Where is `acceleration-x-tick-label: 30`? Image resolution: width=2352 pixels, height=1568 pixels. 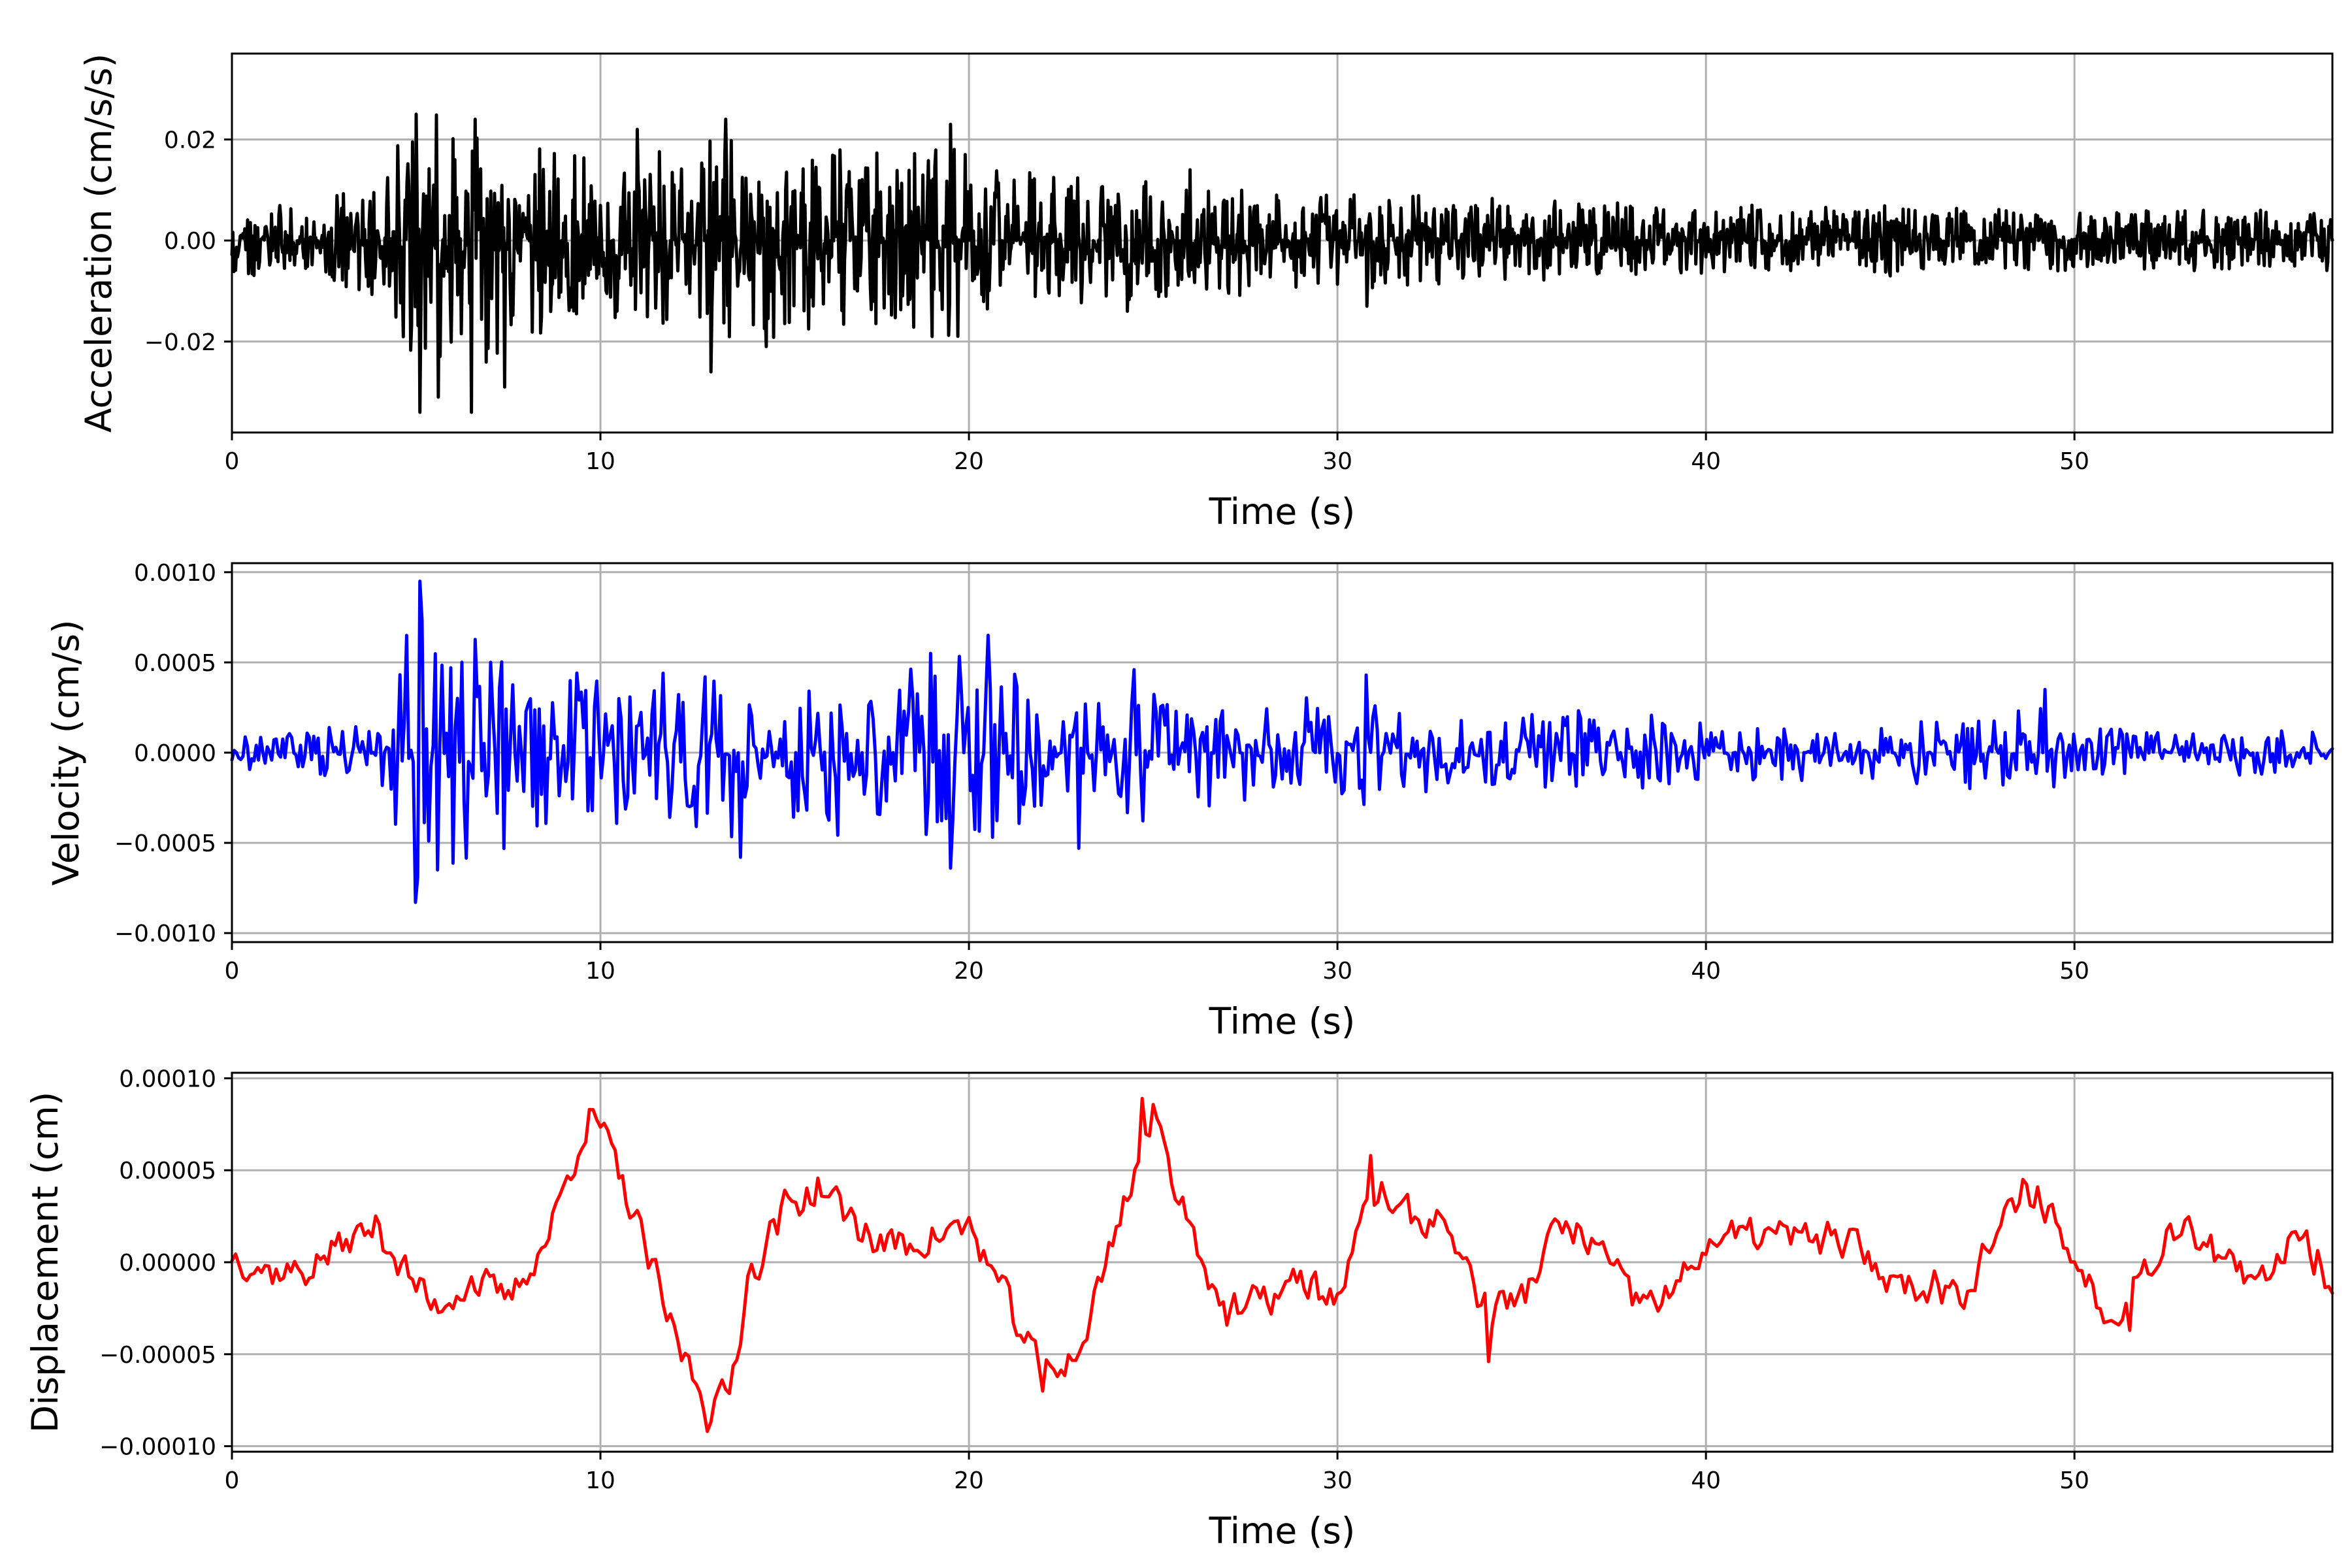
acceleration-x-tick-label: 30 is located at coordinates (1337, 461).